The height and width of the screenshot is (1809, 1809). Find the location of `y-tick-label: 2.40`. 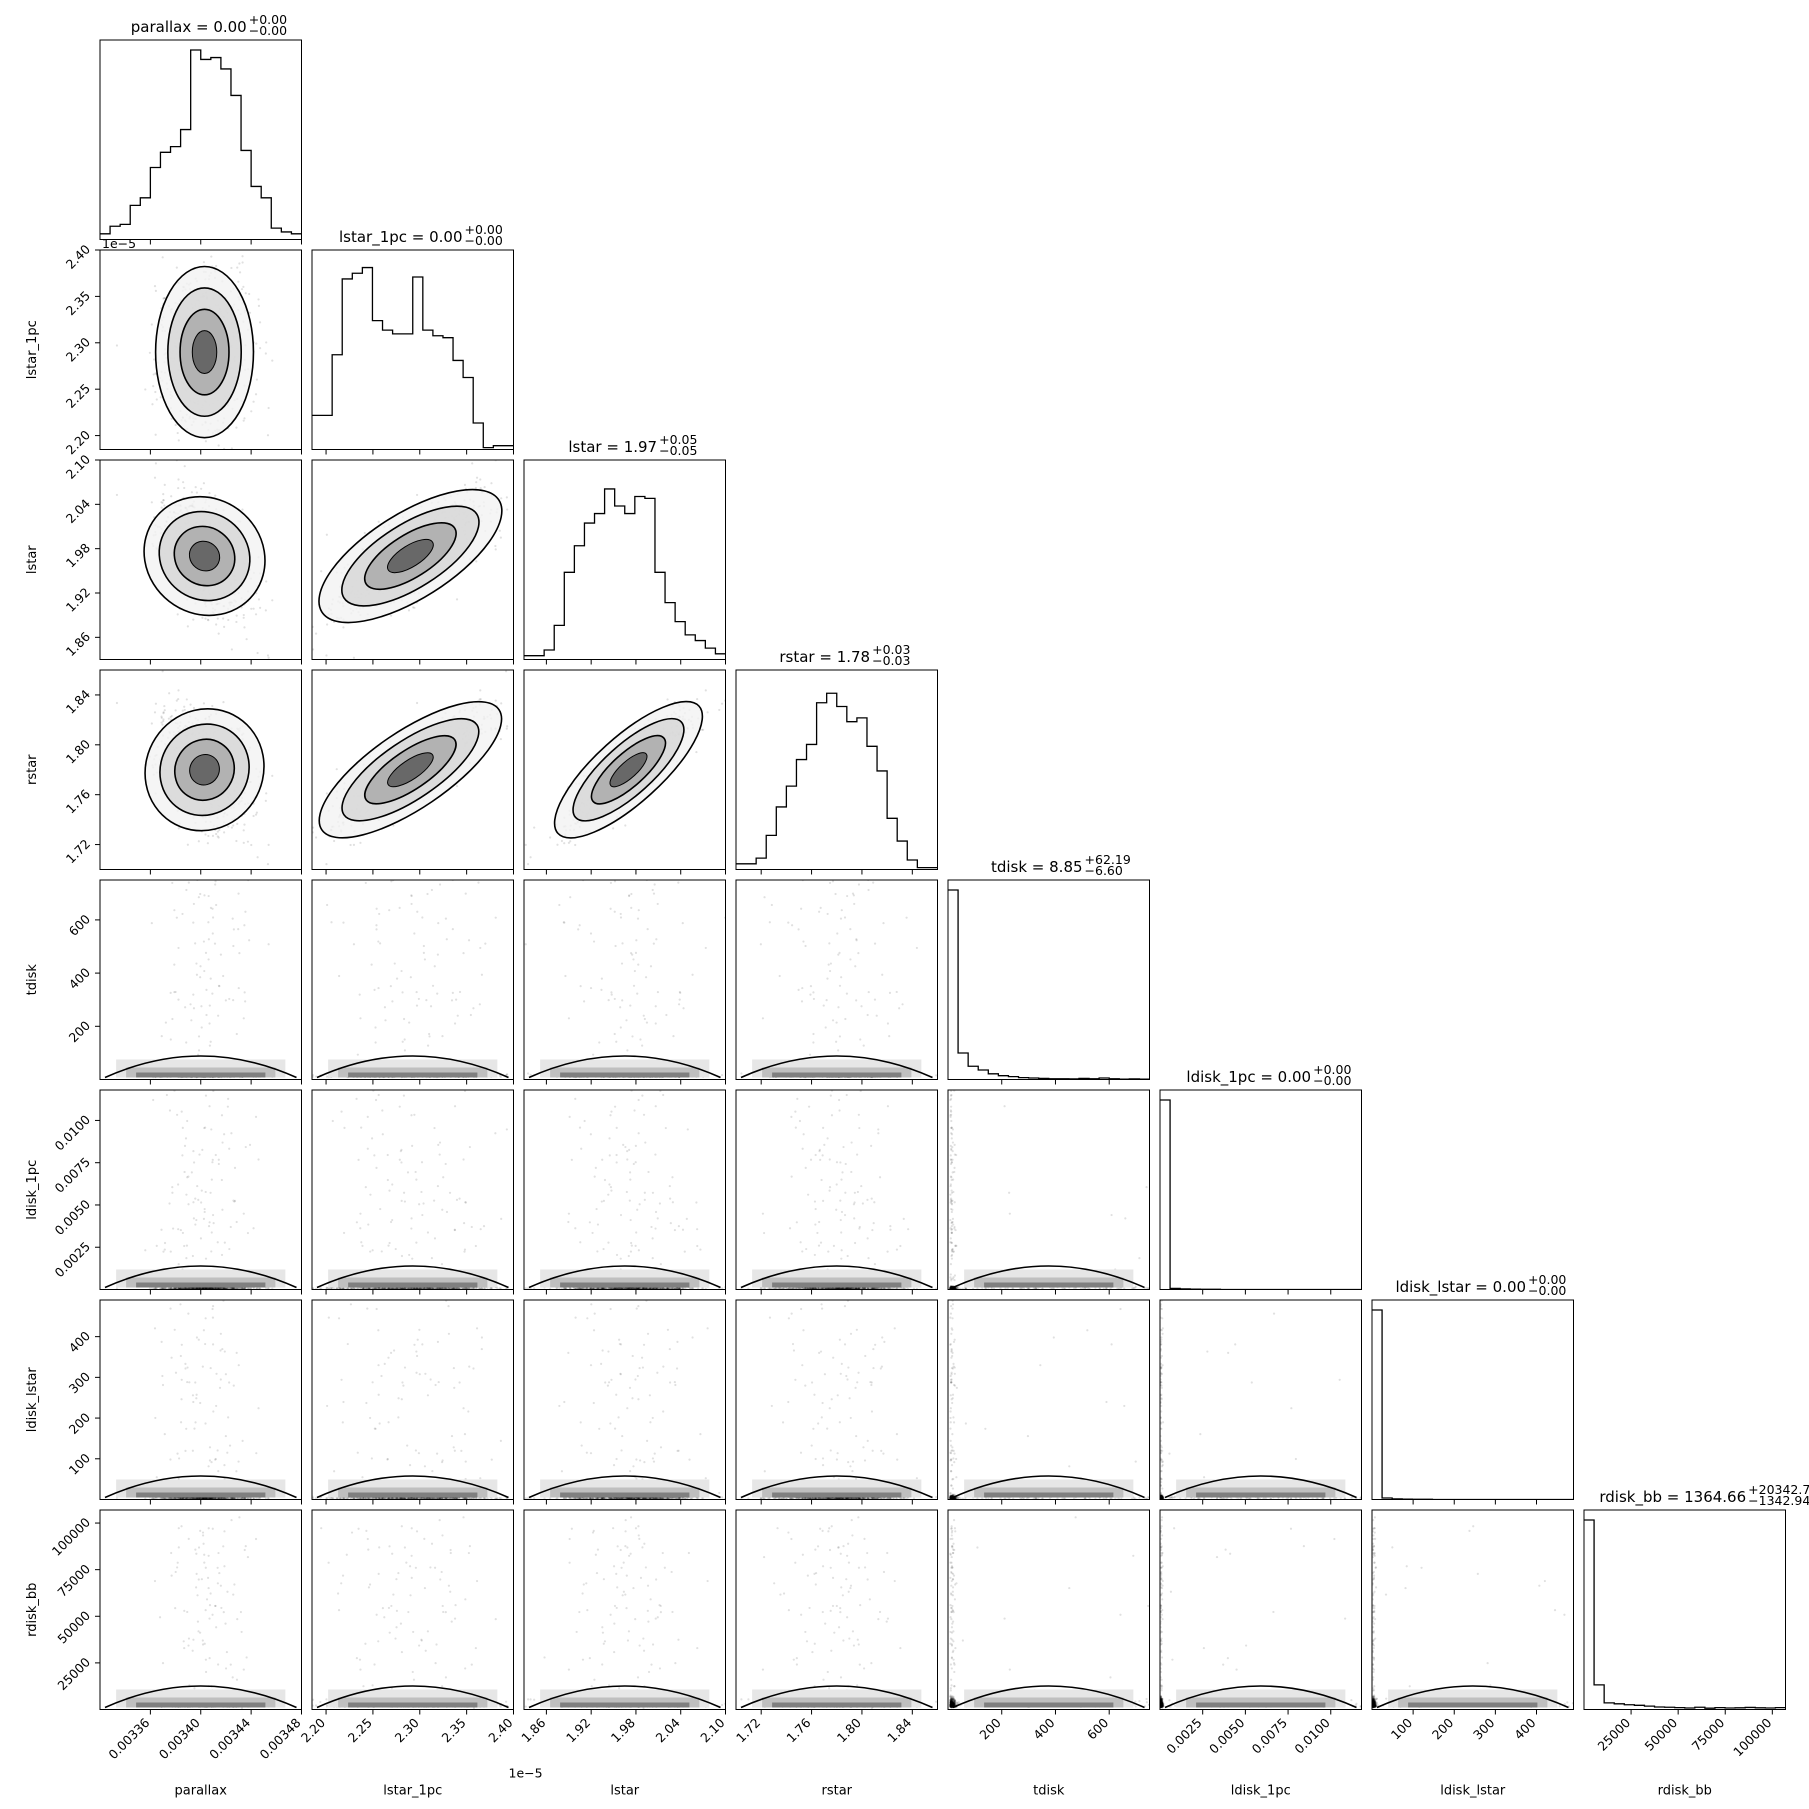

y-tick-label: 2.40 is located at coordinates (78, 256).